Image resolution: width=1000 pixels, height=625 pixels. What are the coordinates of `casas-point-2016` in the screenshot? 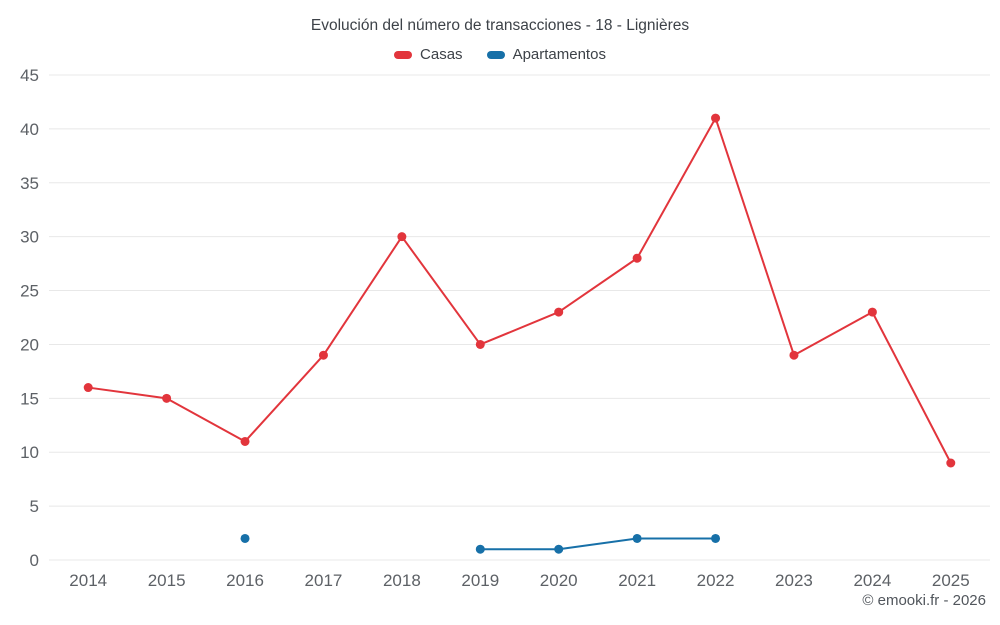 It's located at (245, 441).